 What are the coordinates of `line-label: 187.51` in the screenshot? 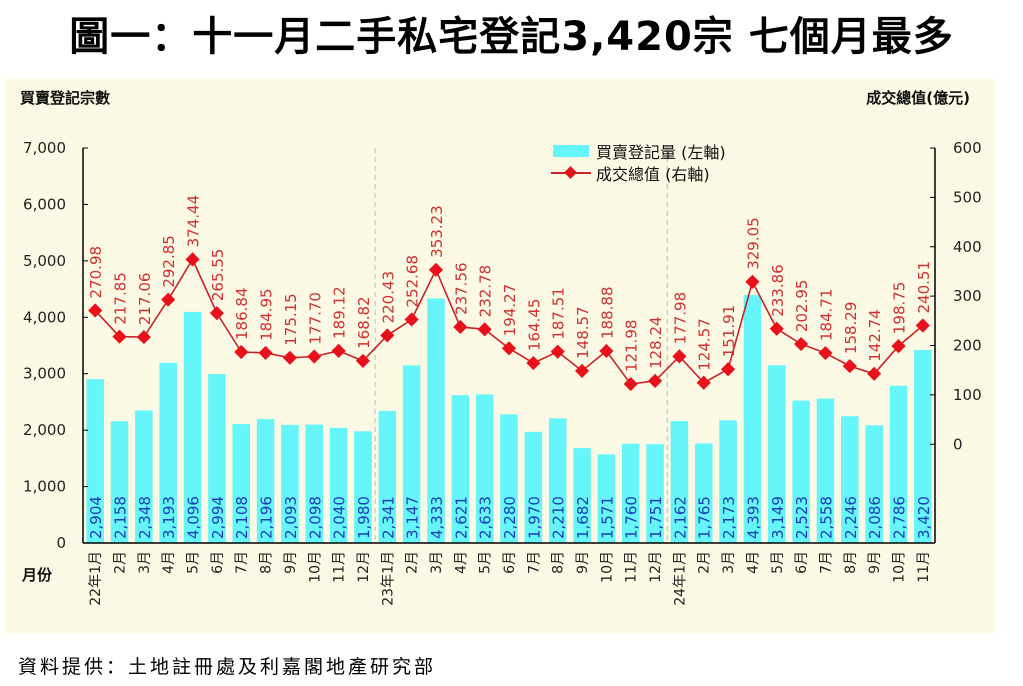 It's located at (559, 313).